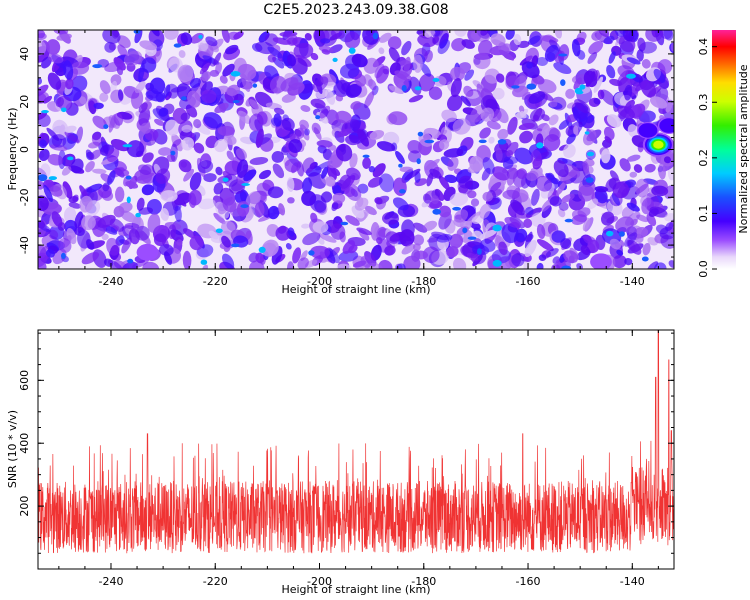 The height and width of the screenshot is (600, 750). What do you see at coordinates (24, 149) in the screenshot?
I see `y-tick-label: 0` at bounding box center [24, 149].